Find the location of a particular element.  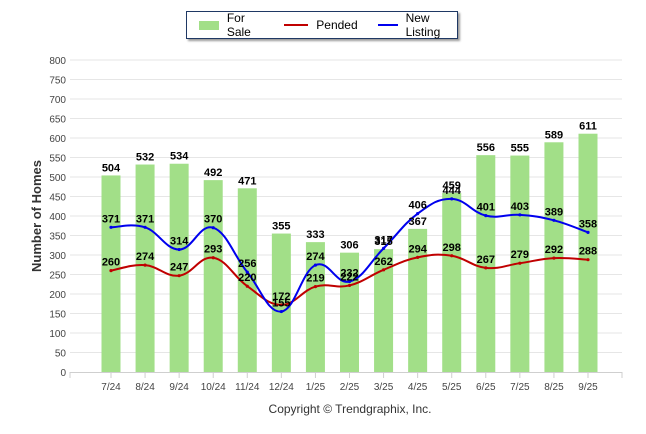

legend-item-new-listing: New Listing is located at coordinates (417, 25).